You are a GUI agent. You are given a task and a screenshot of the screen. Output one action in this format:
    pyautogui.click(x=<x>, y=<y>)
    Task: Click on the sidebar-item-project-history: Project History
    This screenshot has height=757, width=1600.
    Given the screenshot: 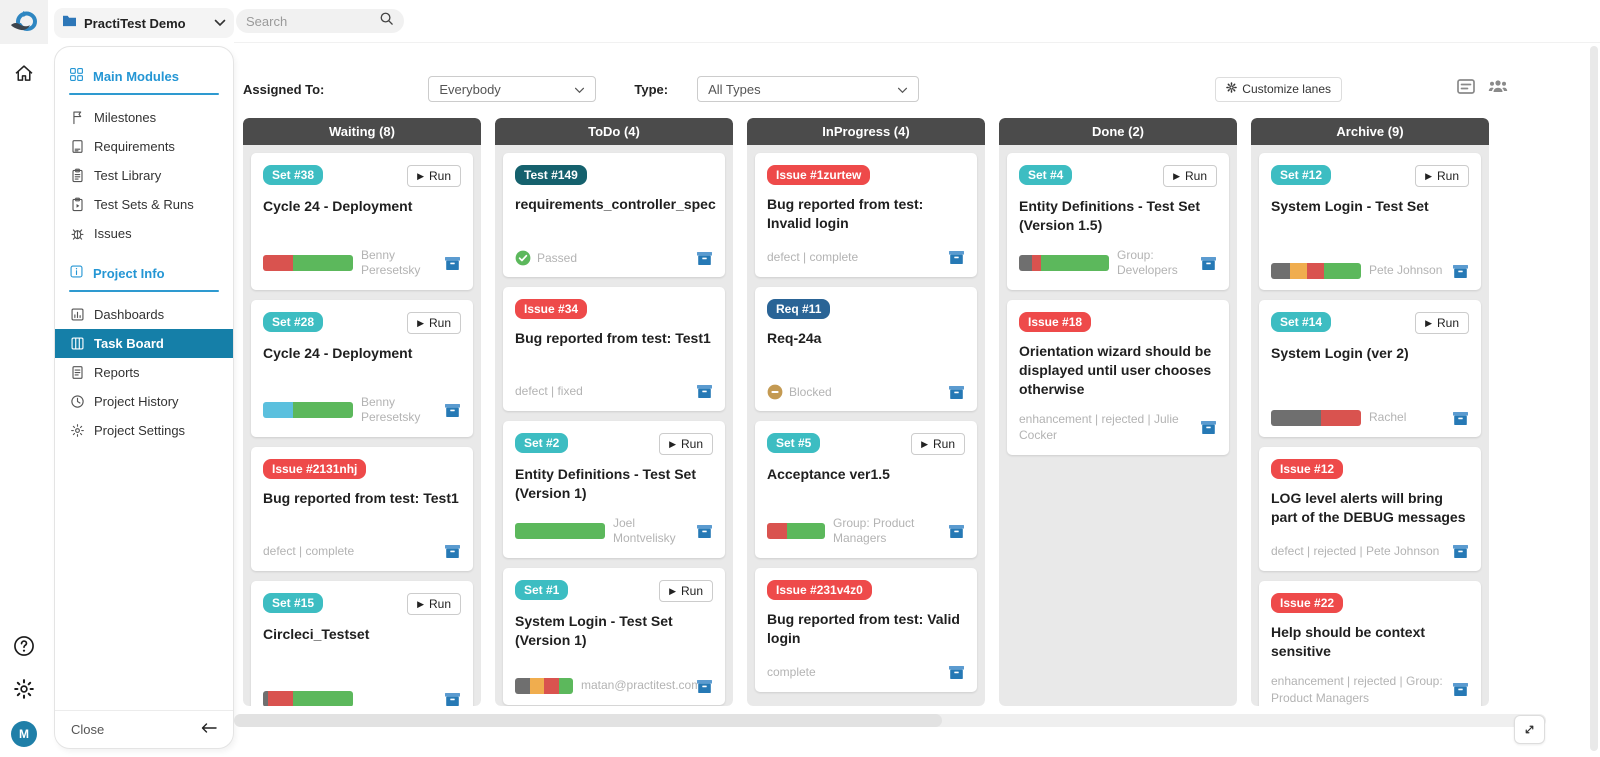 What is the action you would take?
    pyautogui.click(x=144, y=401)
    